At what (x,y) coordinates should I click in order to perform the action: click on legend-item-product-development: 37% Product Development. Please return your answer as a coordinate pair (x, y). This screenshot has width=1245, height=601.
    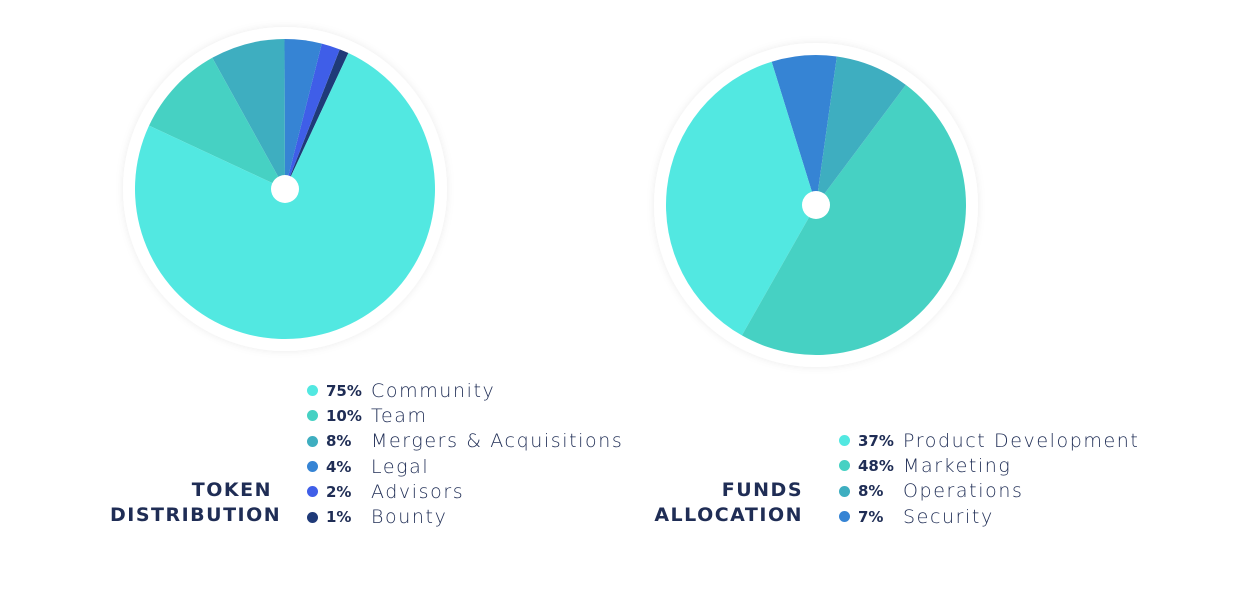
    Looking at the image, I should click on (989, 440).